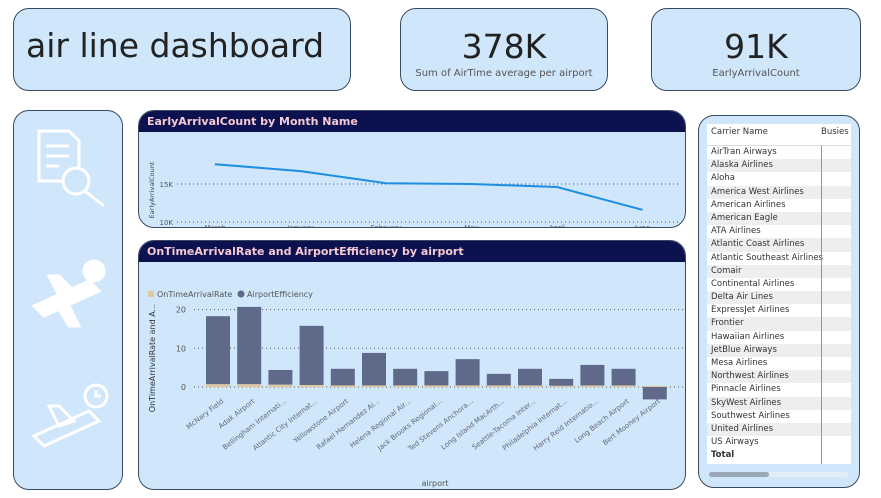 The height and width of the screenshot is (498, 881). Describe the element at coordinates (739, 474) in the screenshot. I see `scrollbar-thumb` at that location.